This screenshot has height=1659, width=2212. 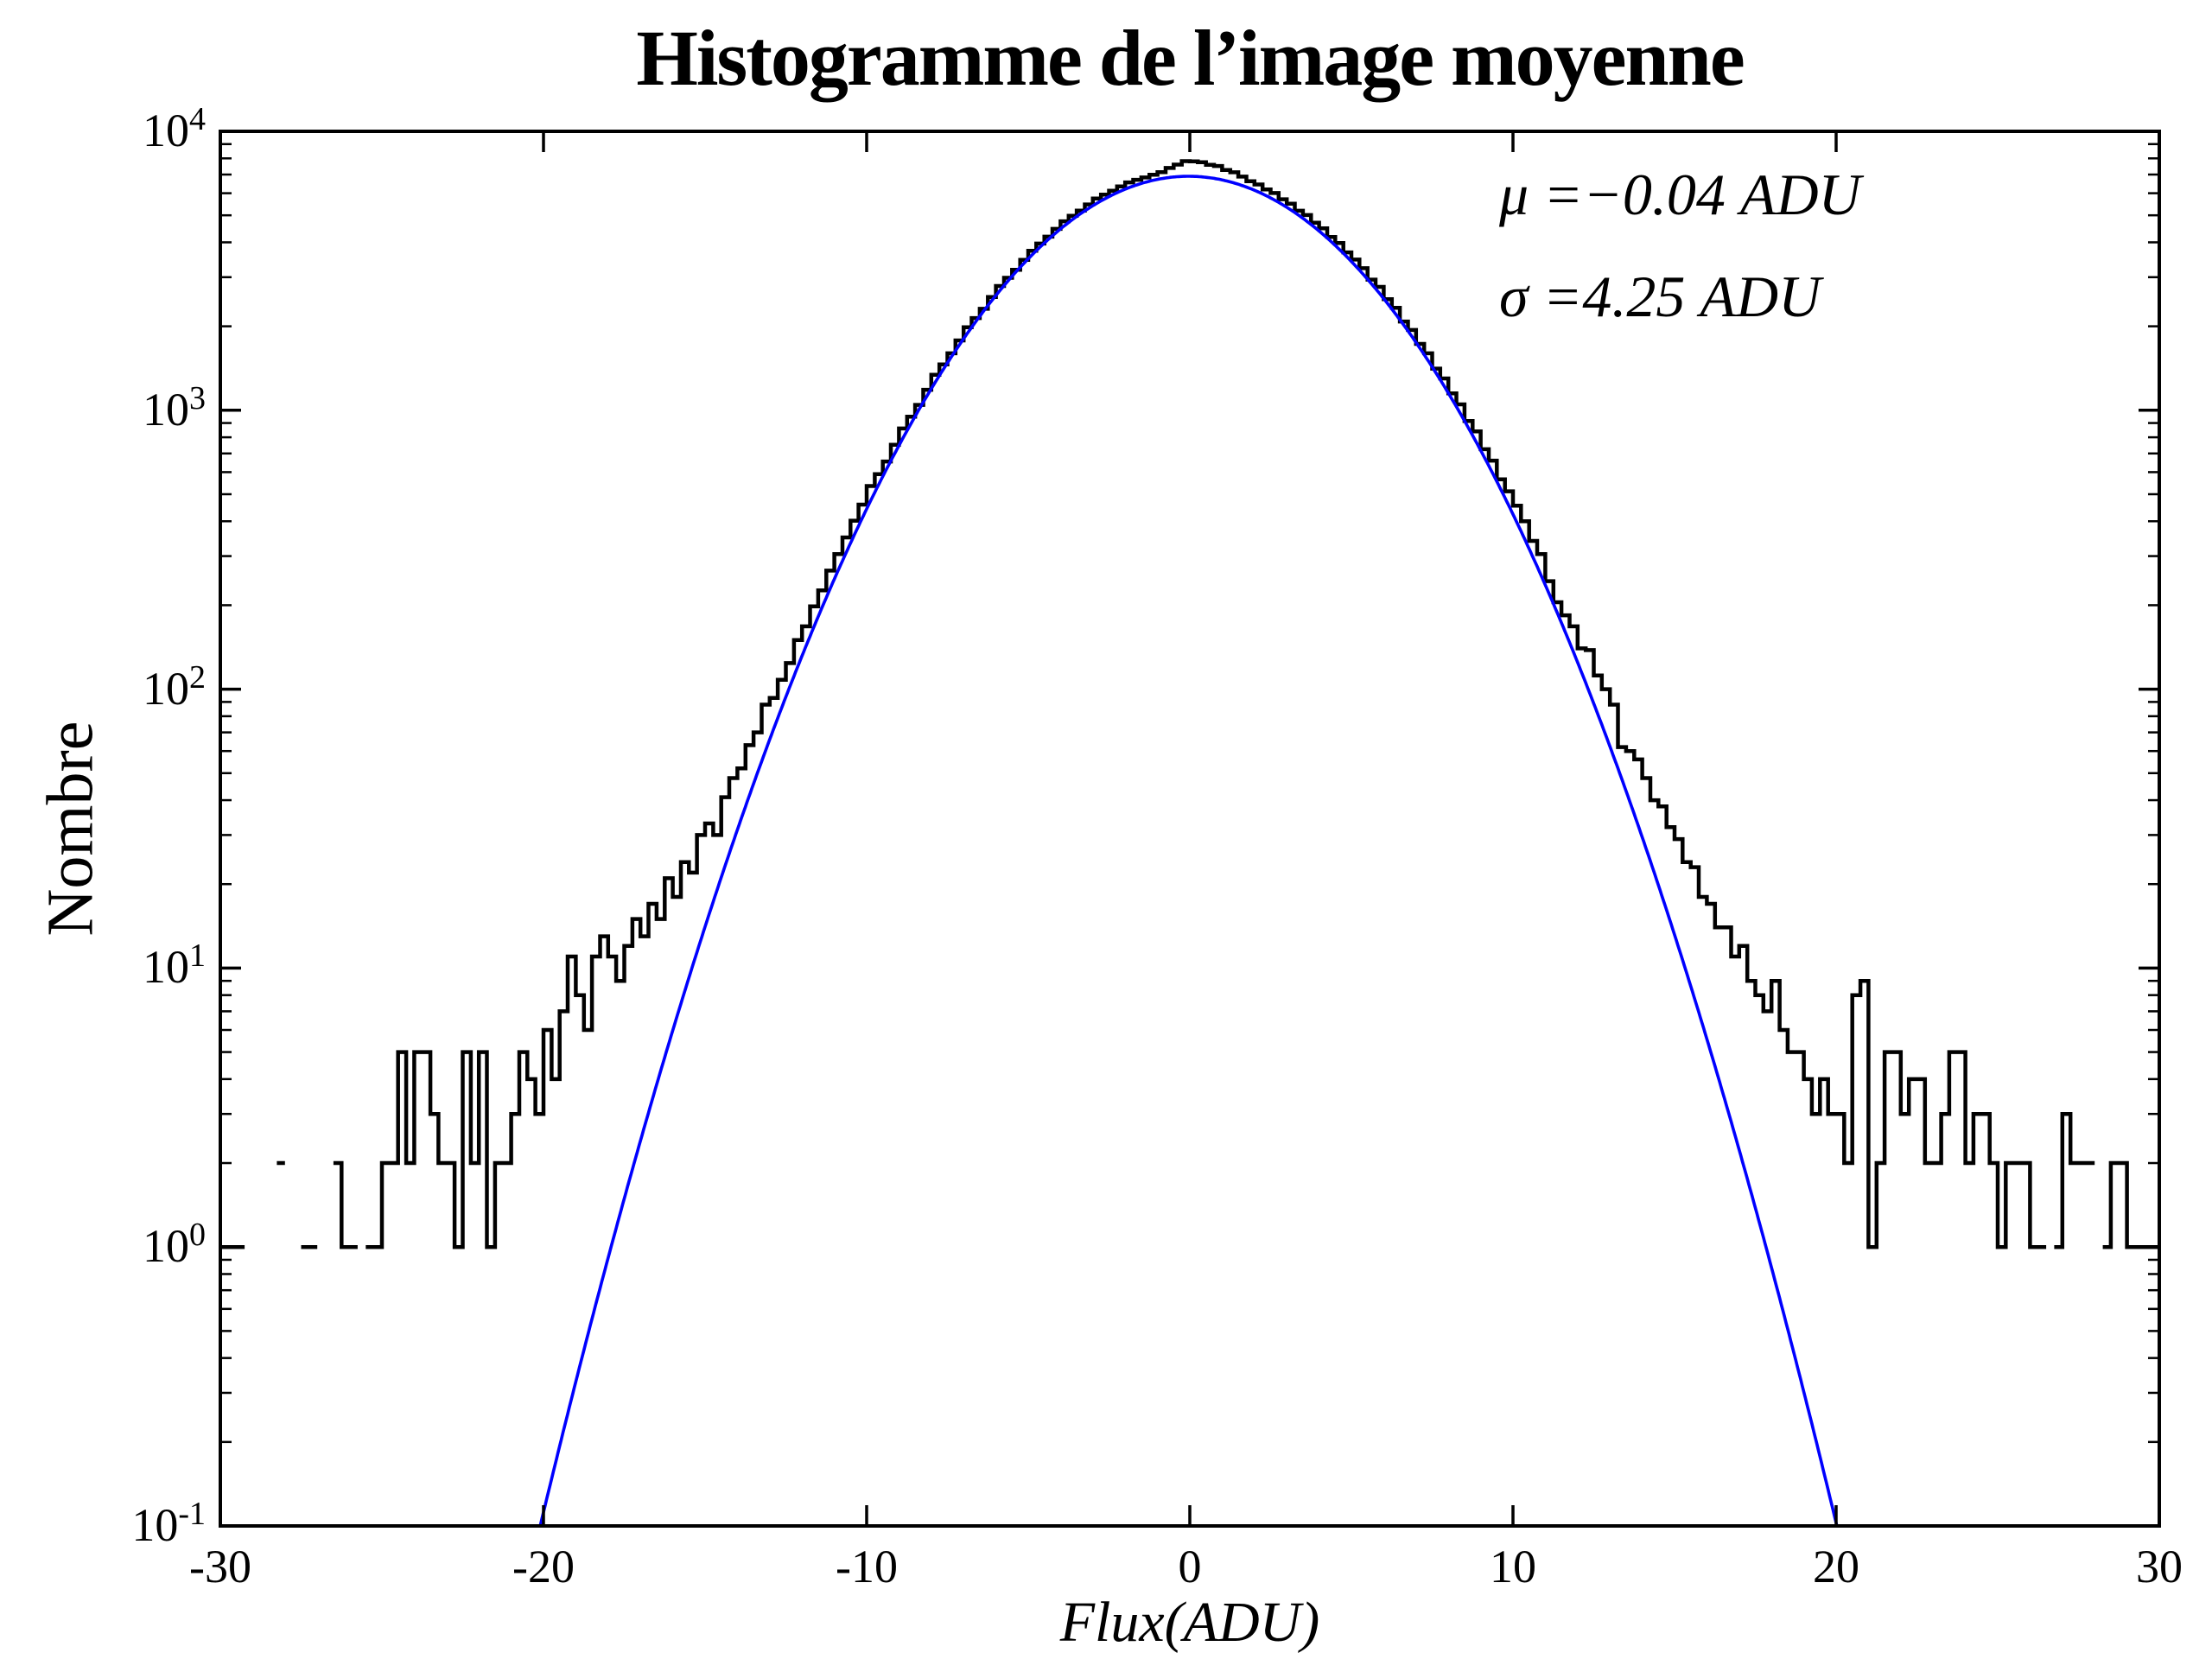 I want to click on y-axis-label: Nombre, so click(x=70, y=829).